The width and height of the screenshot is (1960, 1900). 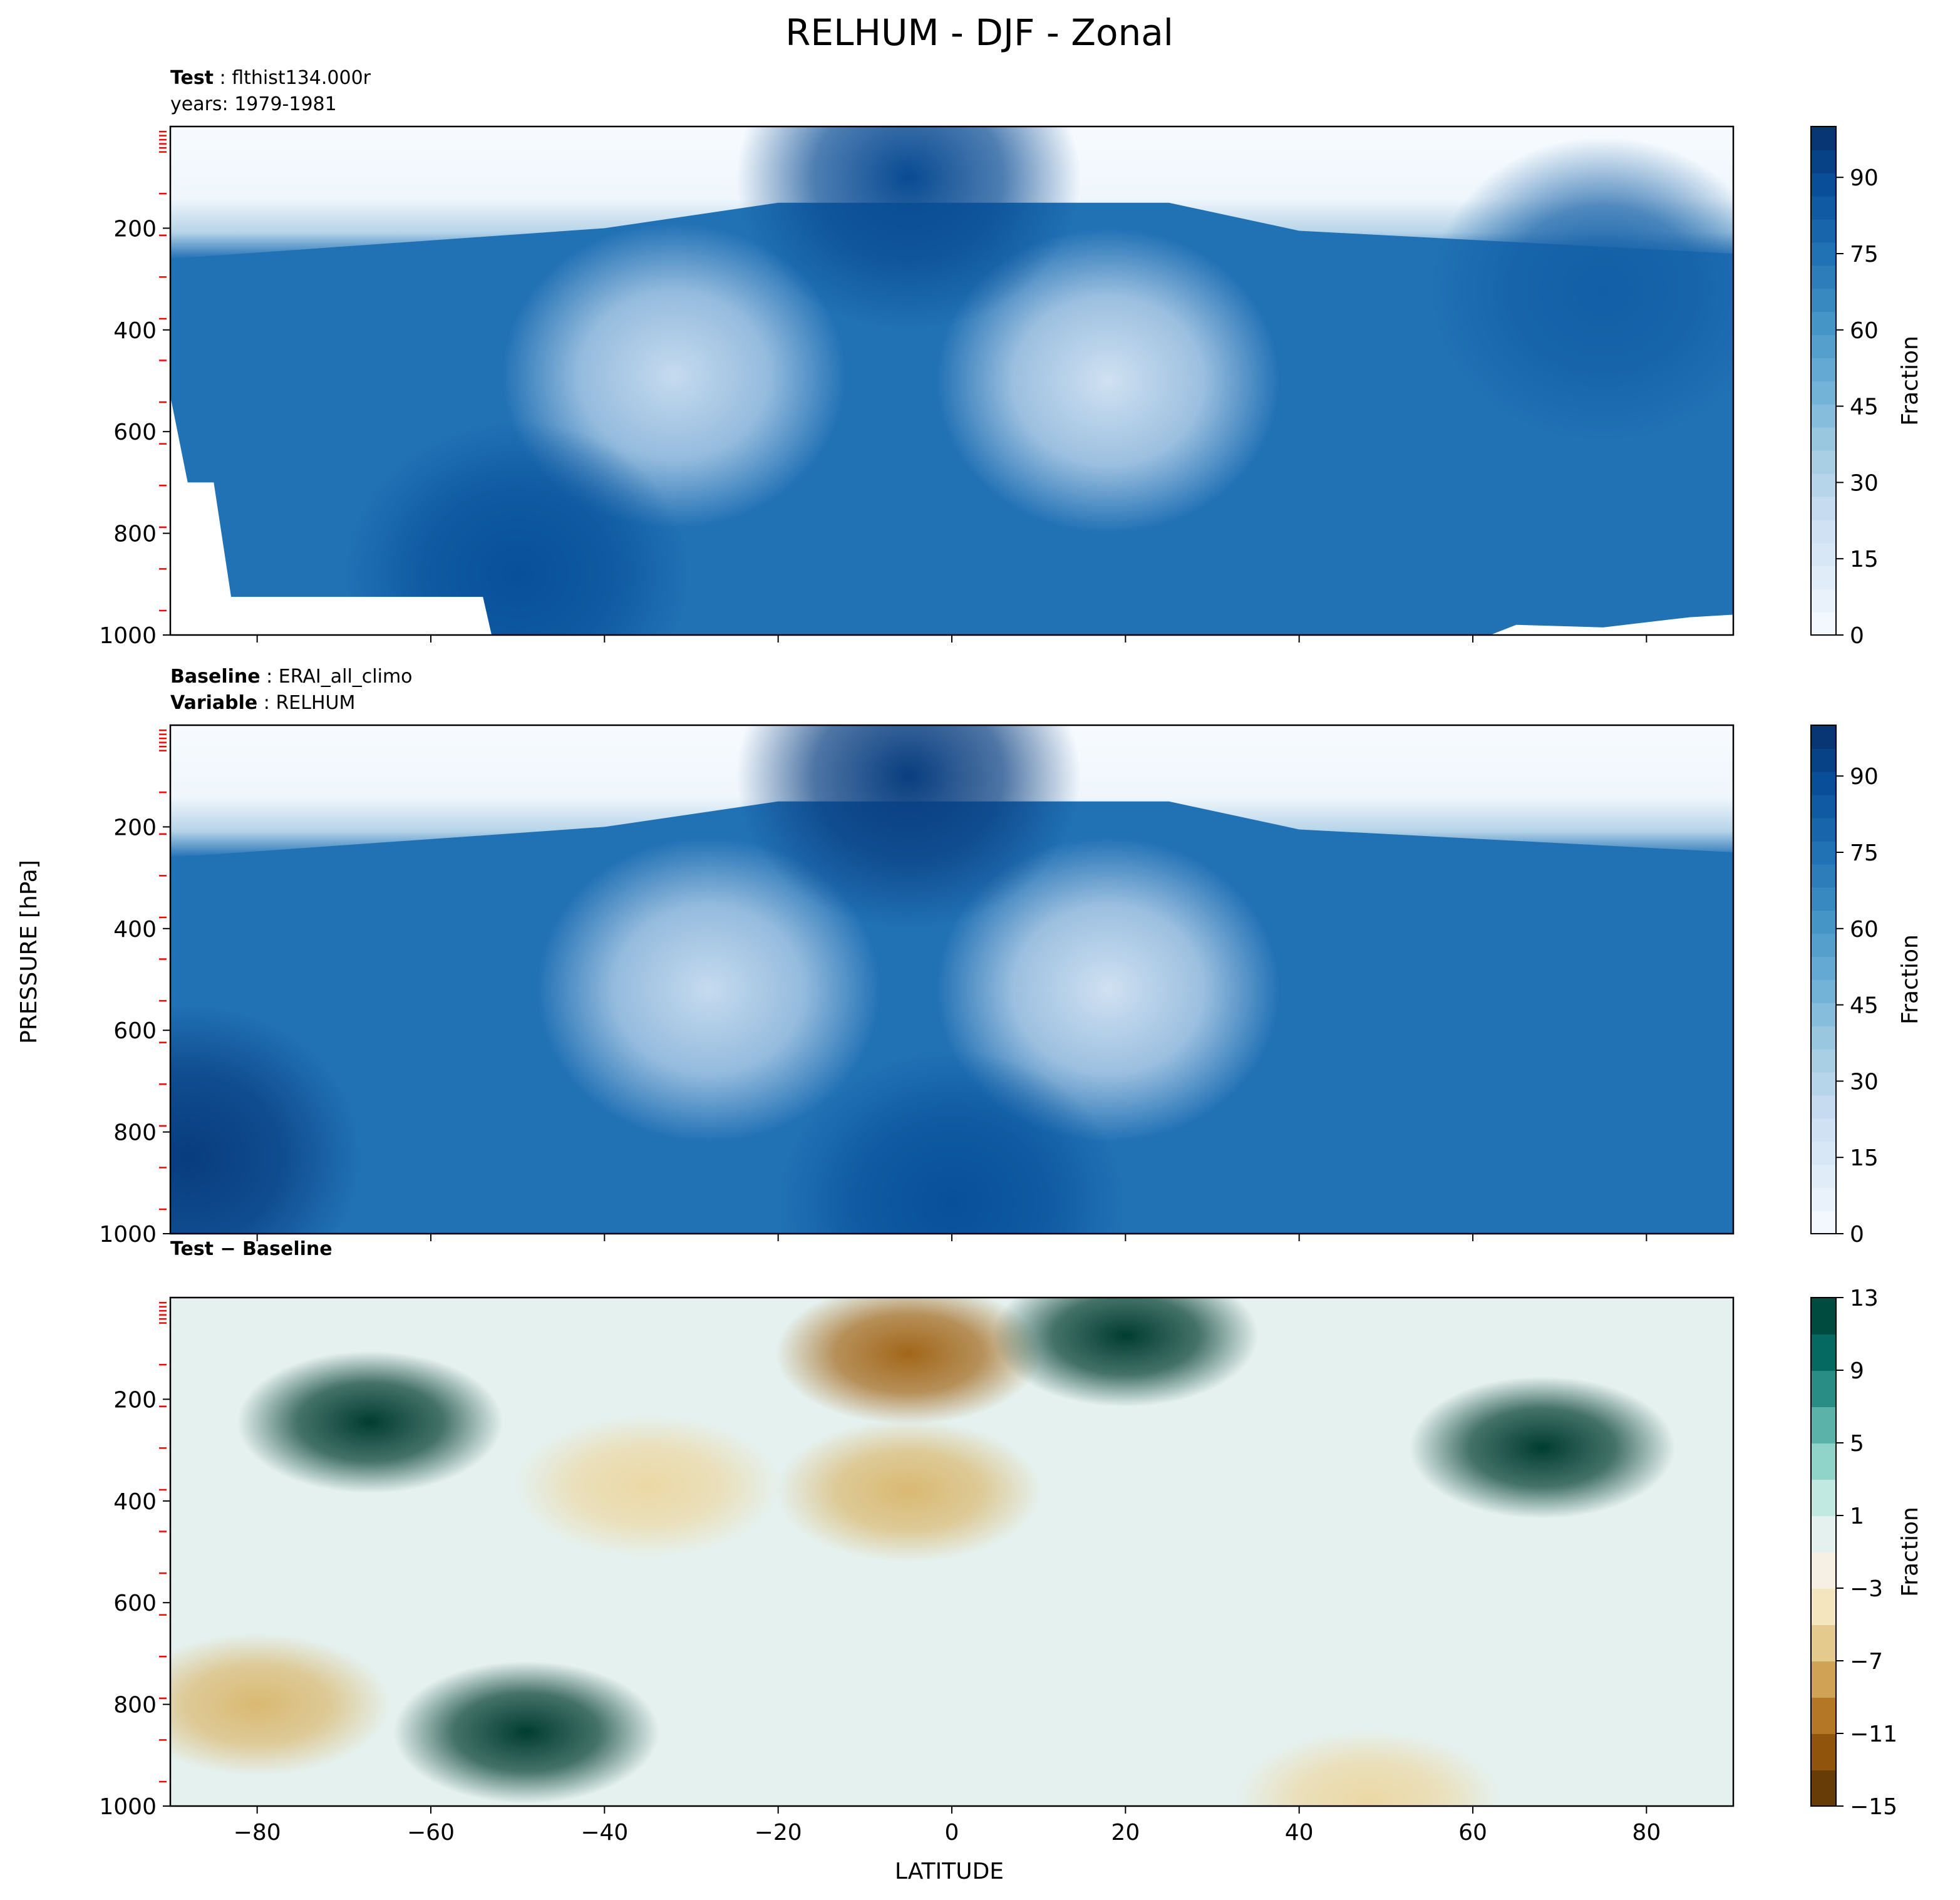 I want to click on colorbar-label: Fraction, so click(x=1910, y=1552).